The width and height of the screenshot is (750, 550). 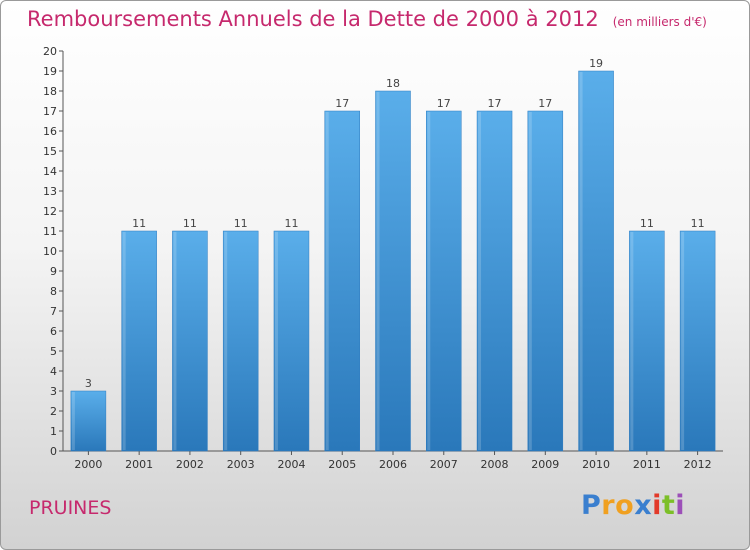 What do you see at coordinates (342, 464) in the screenshot?
I see `x-tick-label: 2005` at bounding box center [342, 464].